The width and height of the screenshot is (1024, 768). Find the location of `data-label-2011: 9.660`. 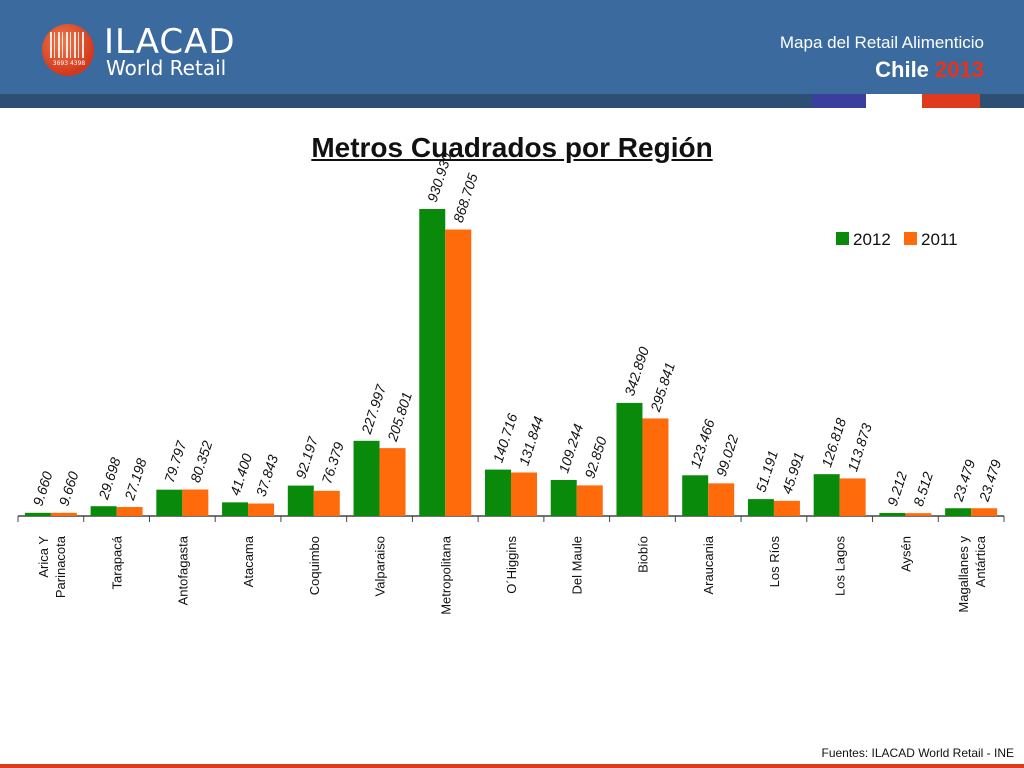

data-label-2011: 9.660 is located at coordinates (69, 488).